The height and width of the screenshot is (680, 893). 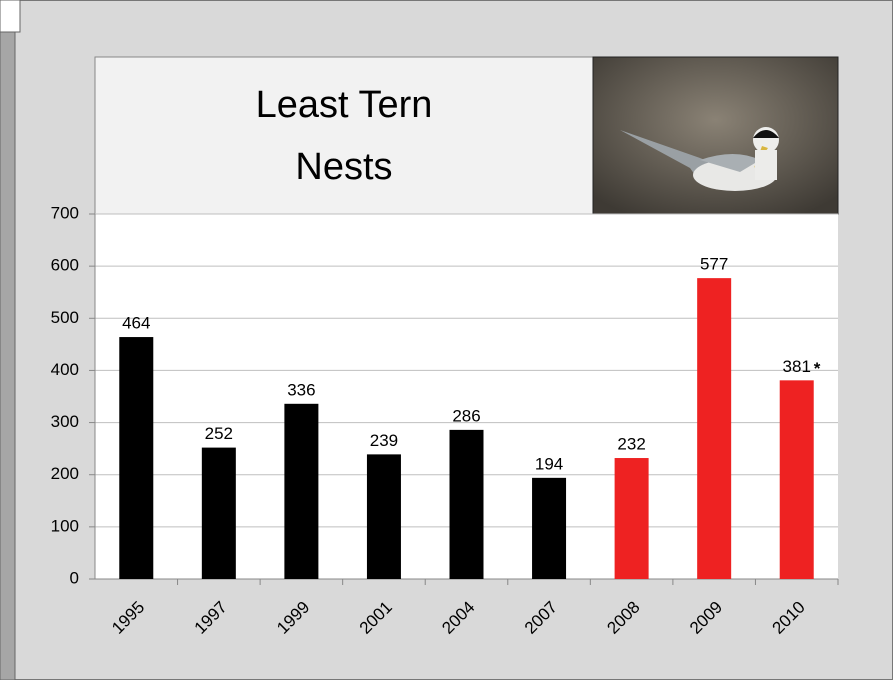 What do you see at coordinates (631, 444) in the screenshot?
I see `value-label: 232` at bounding box center [631, 444].